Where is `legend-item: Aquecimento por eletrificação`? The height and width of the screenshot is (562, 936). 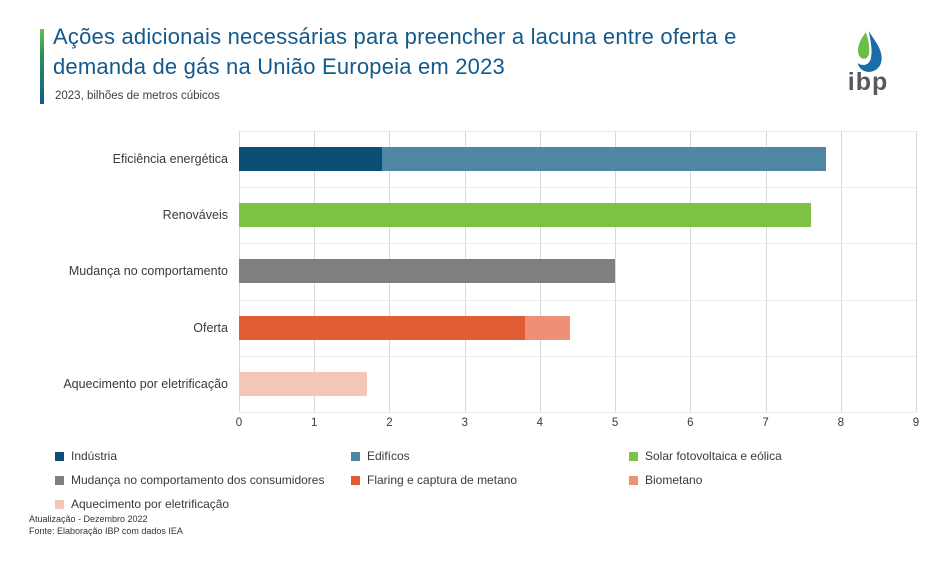
legend-item: Aquecimento por eletrificação is located at coordinates (203, 504).